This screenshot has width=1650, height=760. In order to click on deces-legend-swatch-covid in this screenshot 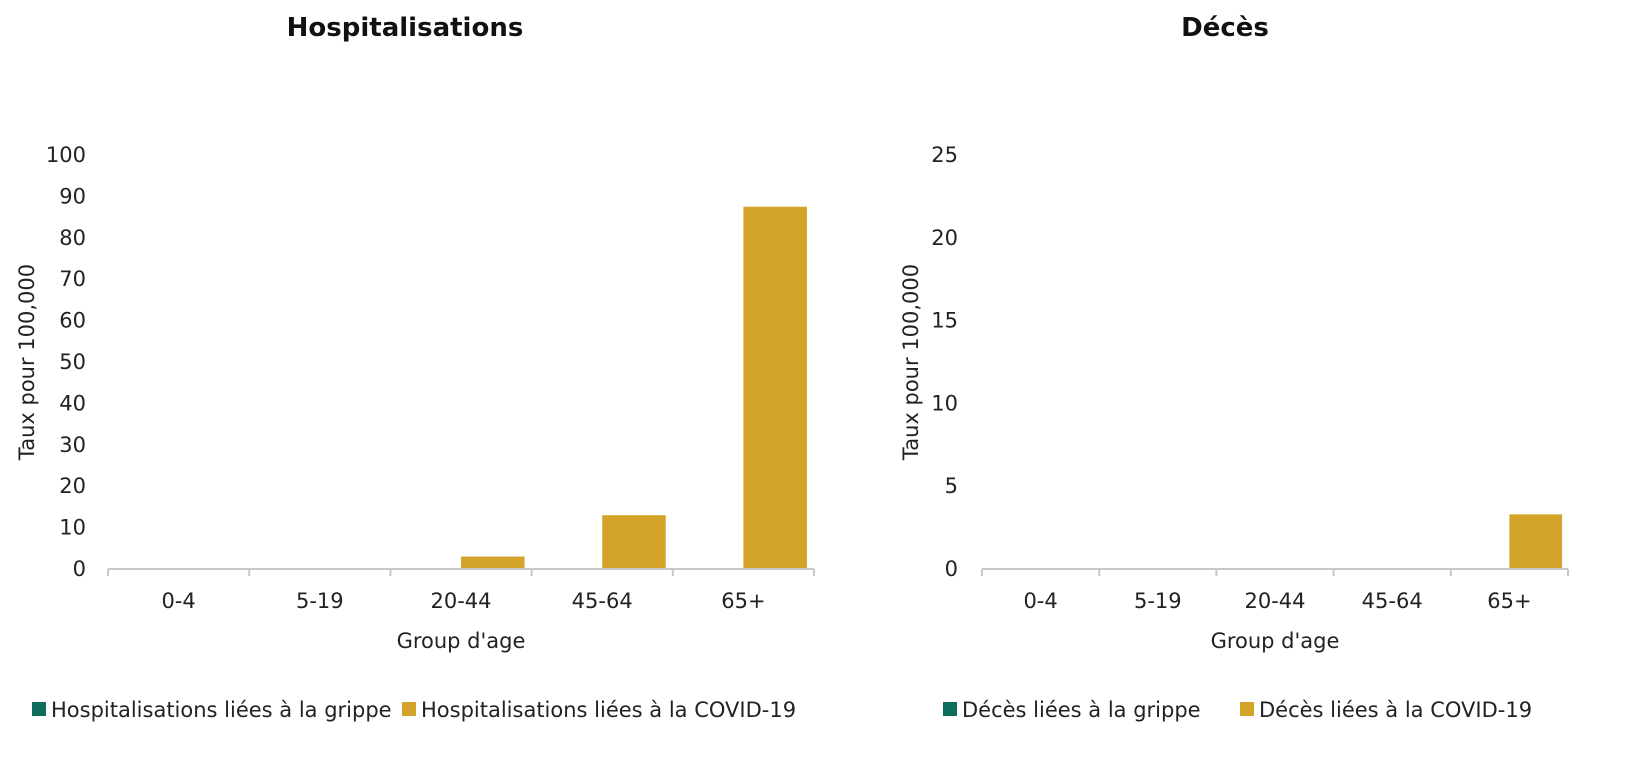, I will do `click(1247, 709)`.